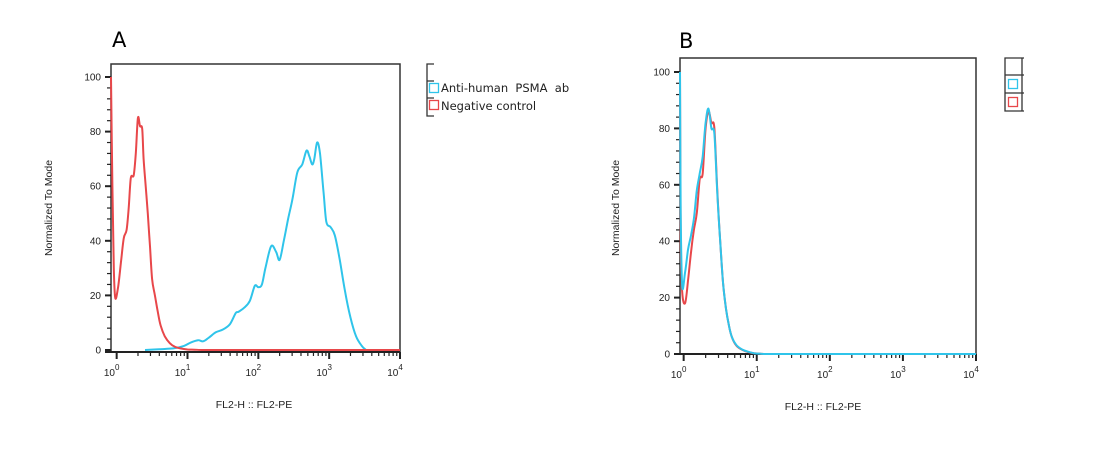 This screenshot has height=463, width=1098. Describe the element at coordinates (616, 208) in the screenshot. I see `panel-b-y-axis-label: Normalized To Mode` at that location.